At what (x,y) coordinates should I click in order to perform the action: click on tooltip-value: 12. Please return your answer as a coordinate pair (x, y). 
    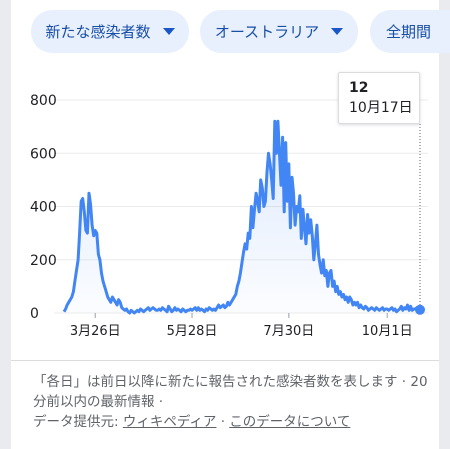
    Looking at the image, I should click on (359, 88).